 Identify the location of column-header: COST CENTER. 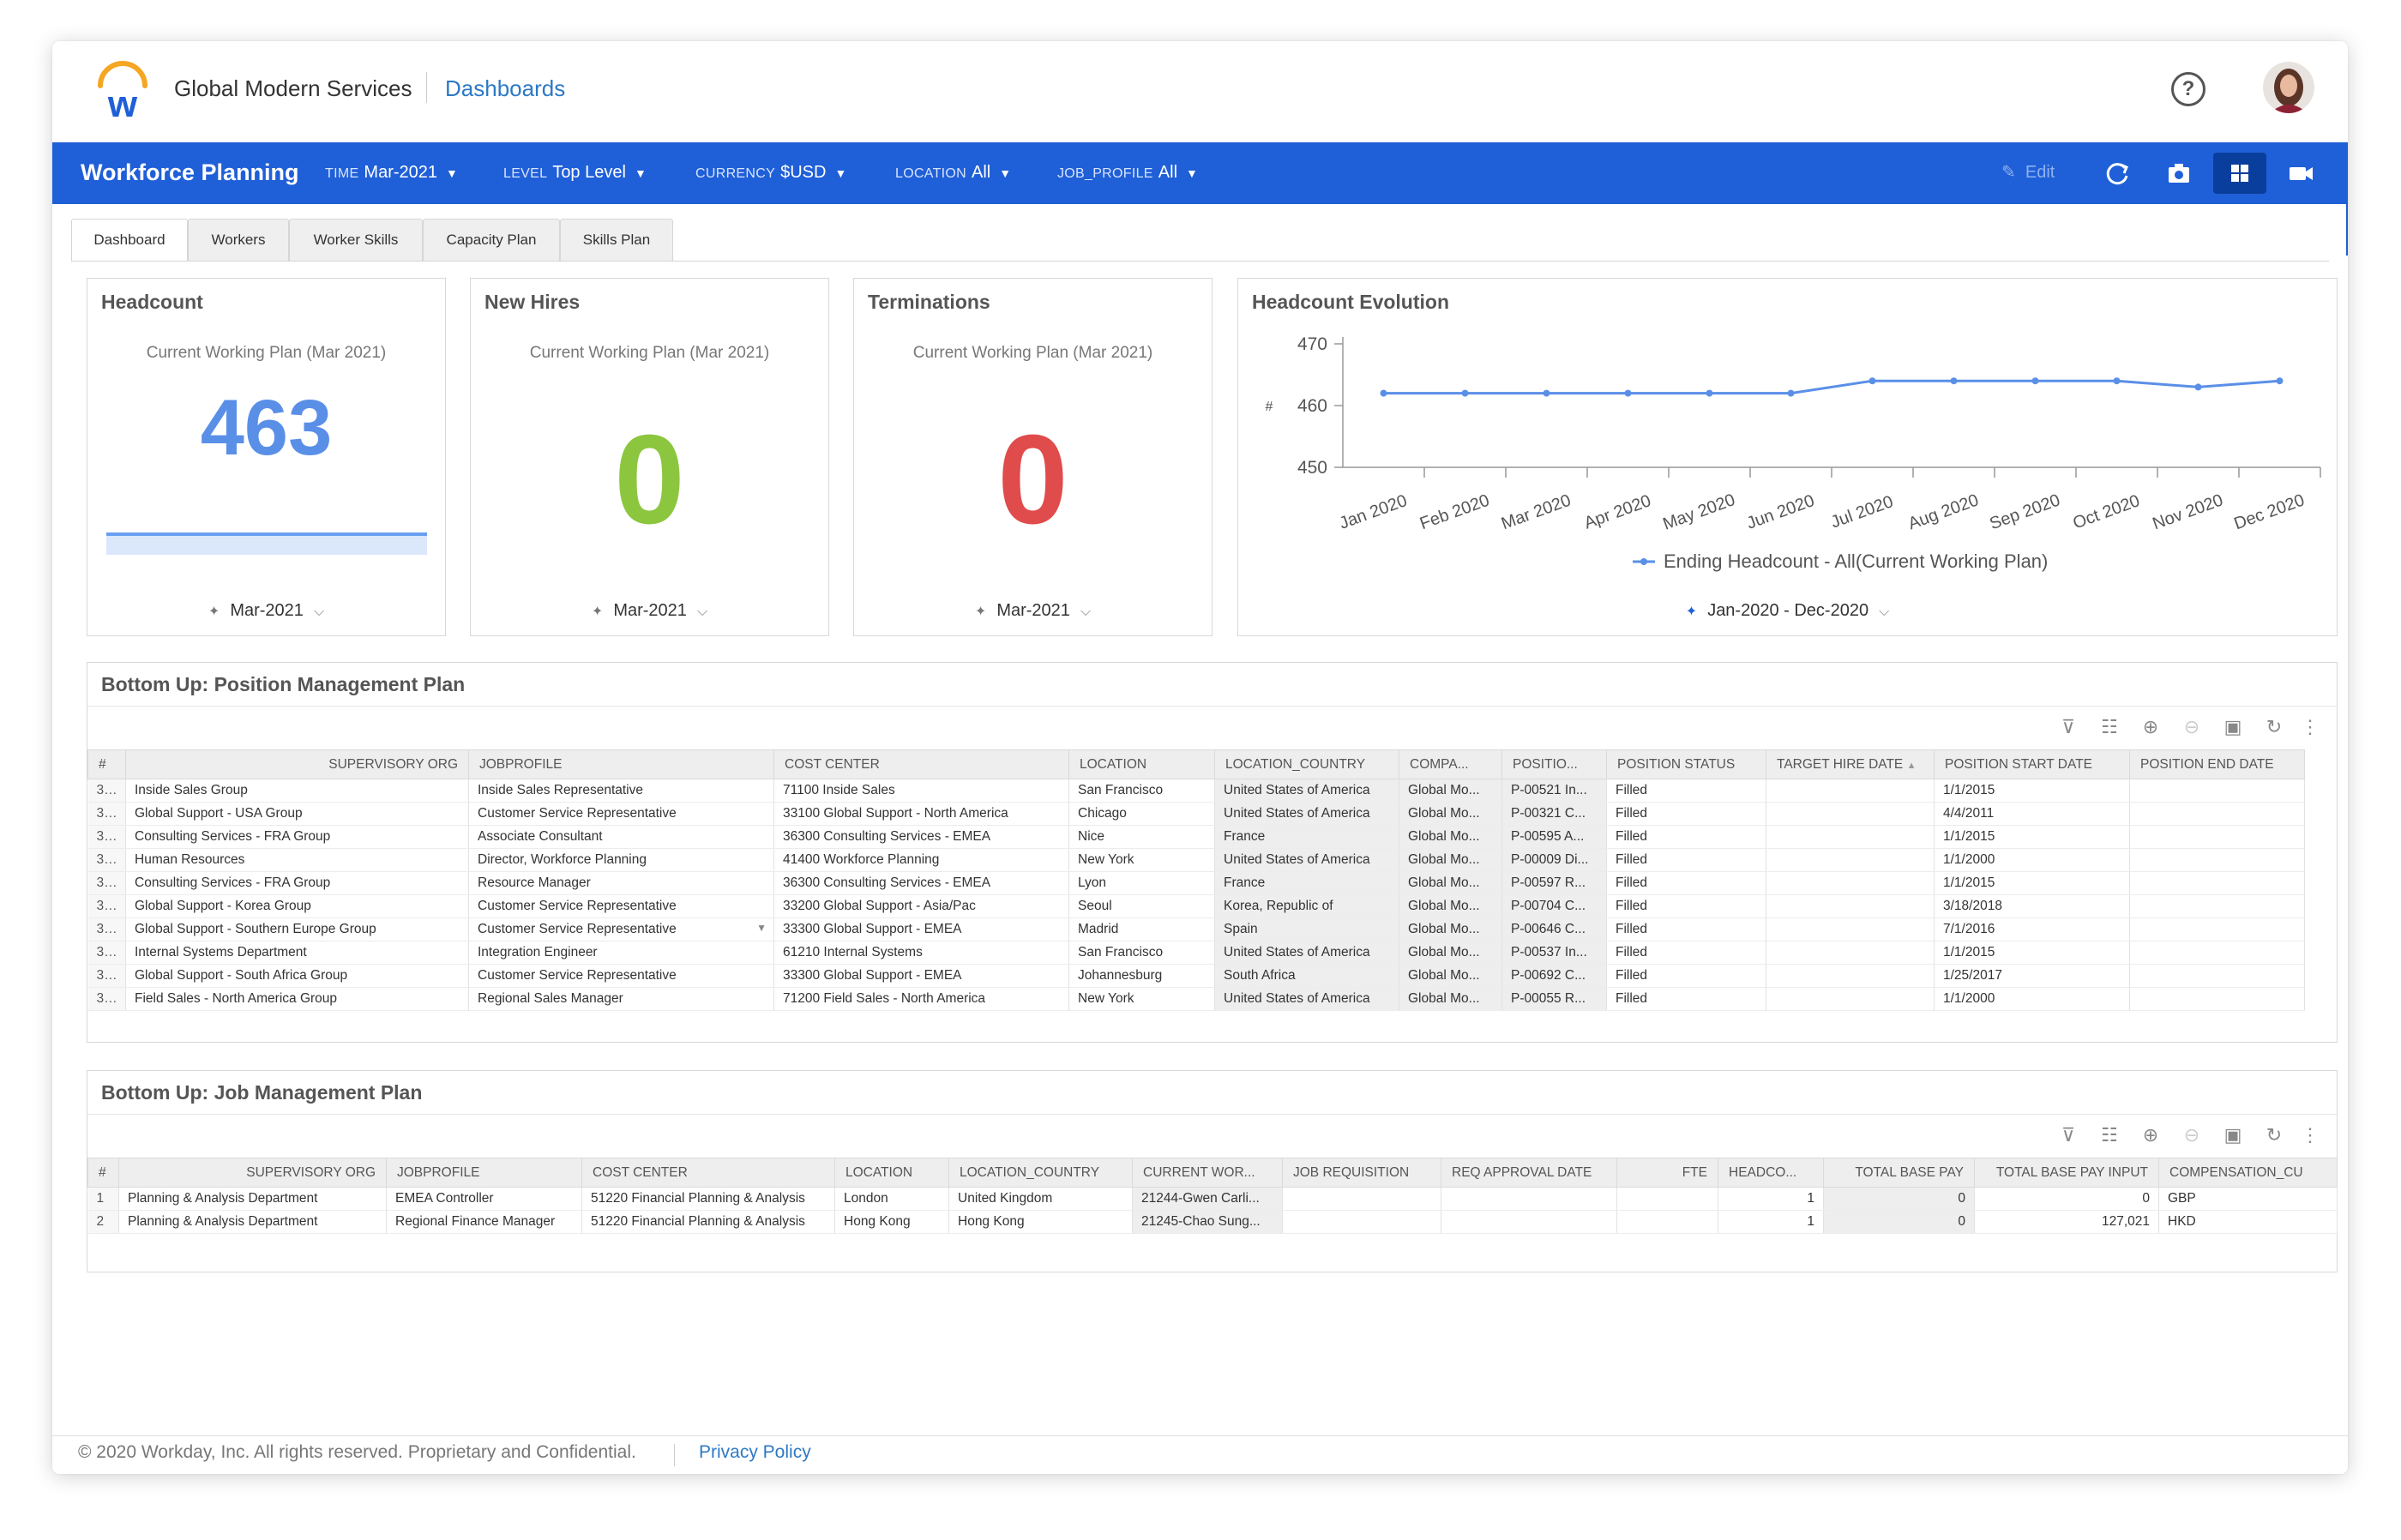
(921, 764).